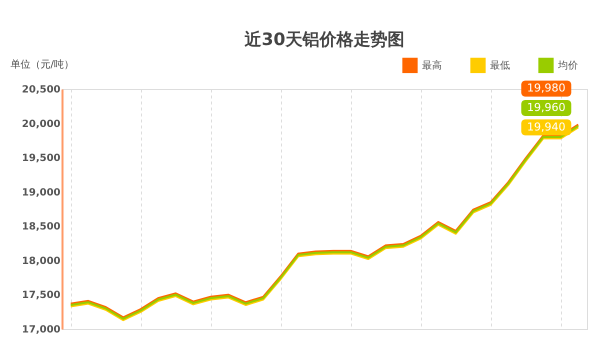 The height and width of the screenshot is (338, 600). I want to click on data-label: 19,980, so click(546, 88).